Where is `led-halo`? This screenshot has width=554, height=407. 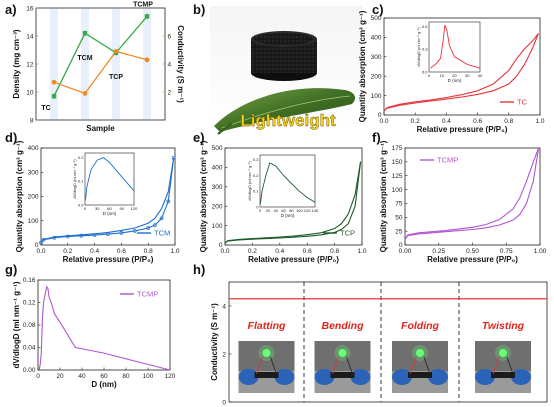 led-halo is located at coordinates (420, 353).